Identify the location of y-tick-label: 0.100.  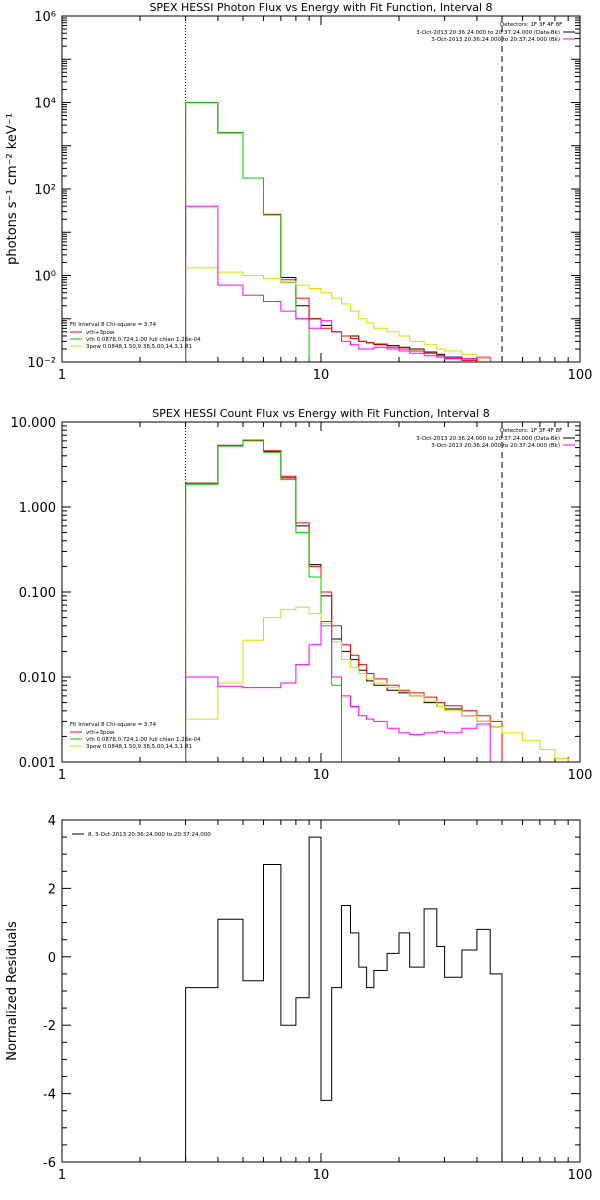
(37, 593).